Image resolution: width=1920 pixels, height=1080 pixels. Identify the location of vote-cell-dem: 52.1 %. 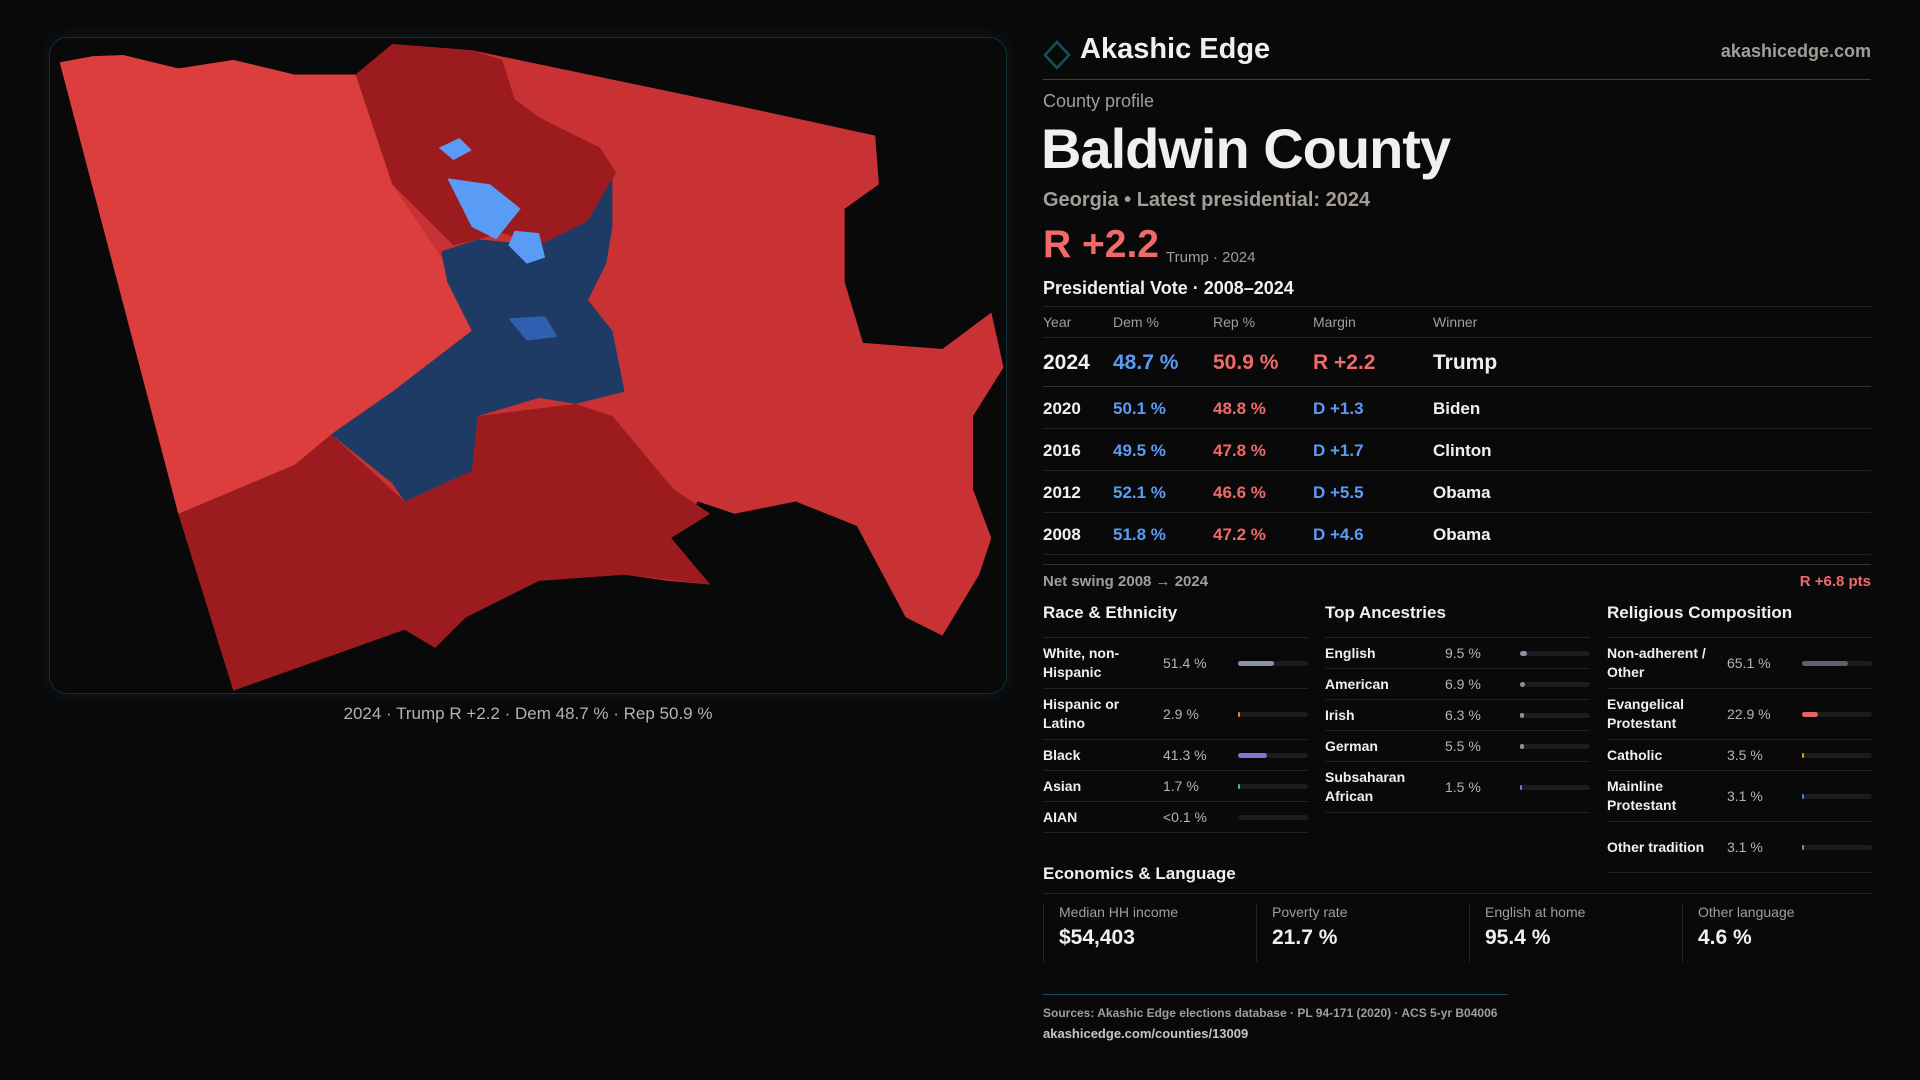
(1139, 492).